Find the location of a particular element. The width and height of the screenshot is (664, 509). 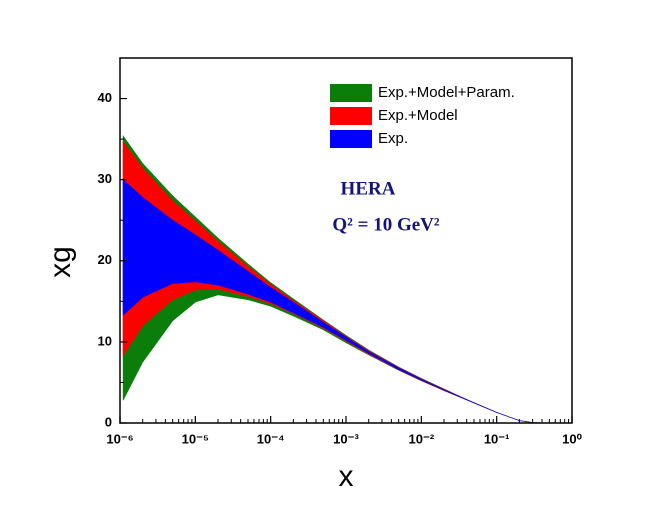

annotation: Q² = 10 GeV² is located at coordinates (385, 224).